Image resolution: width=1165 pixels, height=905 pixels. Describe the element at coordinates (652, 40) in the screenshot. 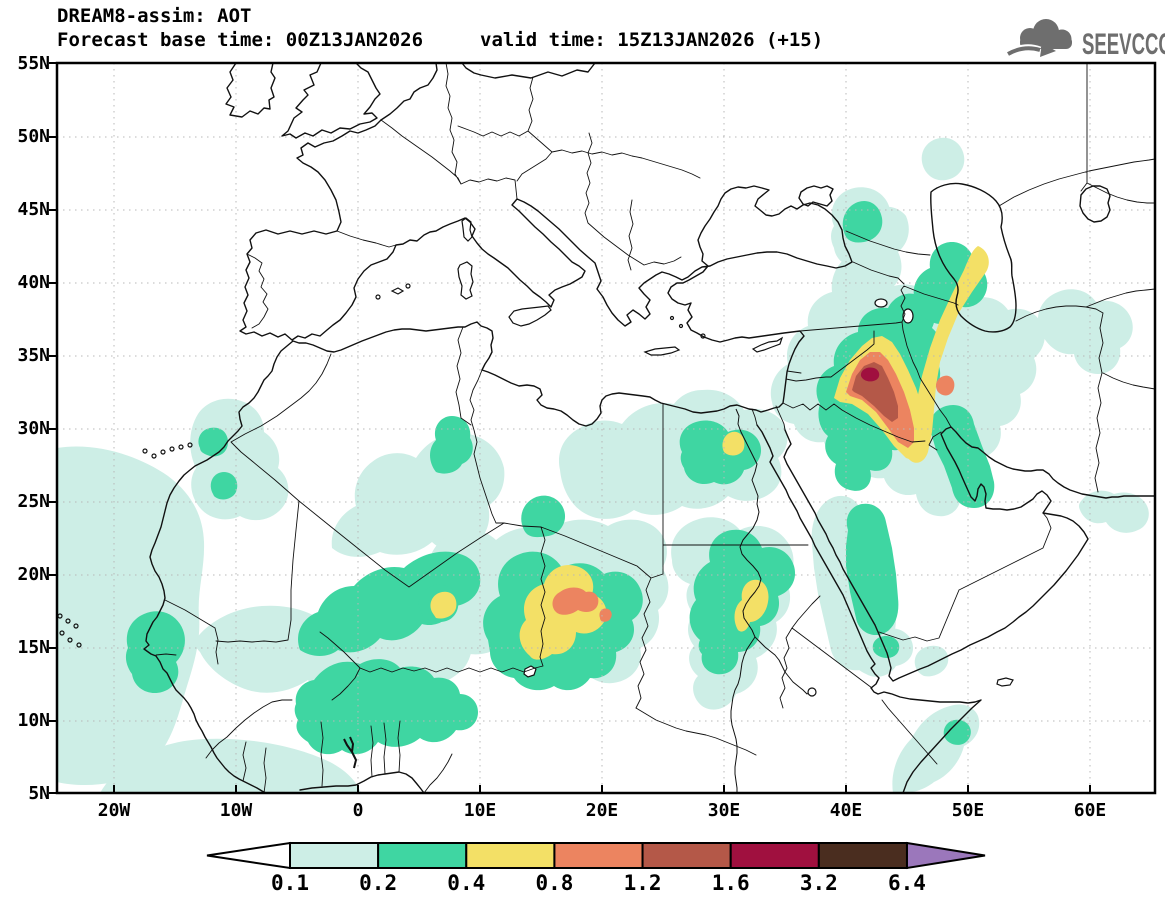

I see `valid-time: valid time: 15Z13JAN2026 (+15)` at that location.